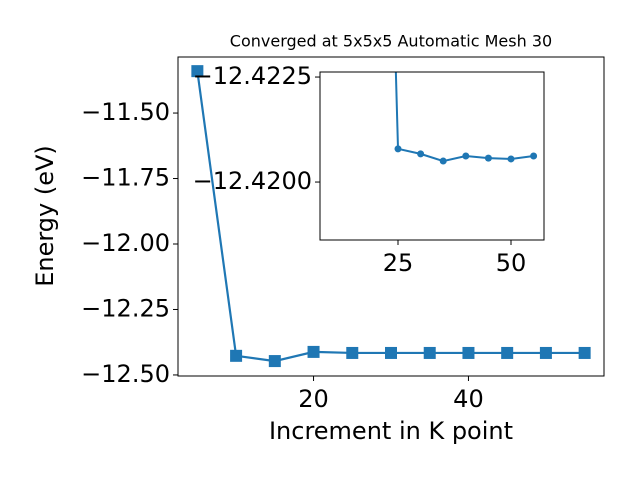 The height and width of the screenshot is (480, 640). I want to click on y-tick-label: −12.4200, so click(252, 181).